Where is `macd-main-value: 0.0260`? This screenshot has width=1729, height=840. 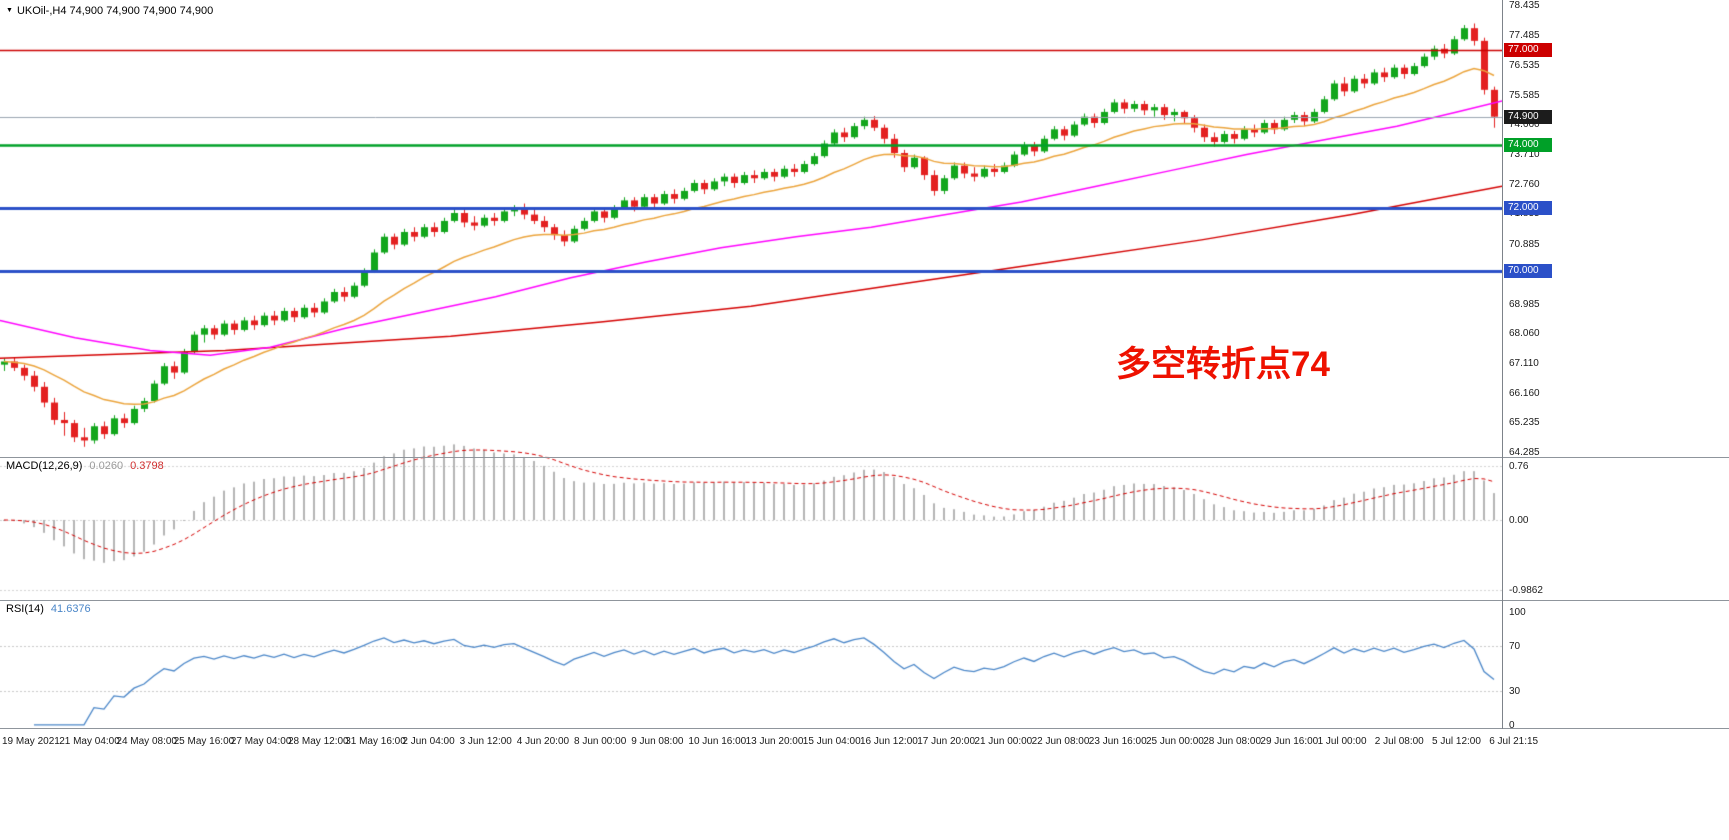 macd-main-value: 0.0260 is located at coordinates (106, 466).